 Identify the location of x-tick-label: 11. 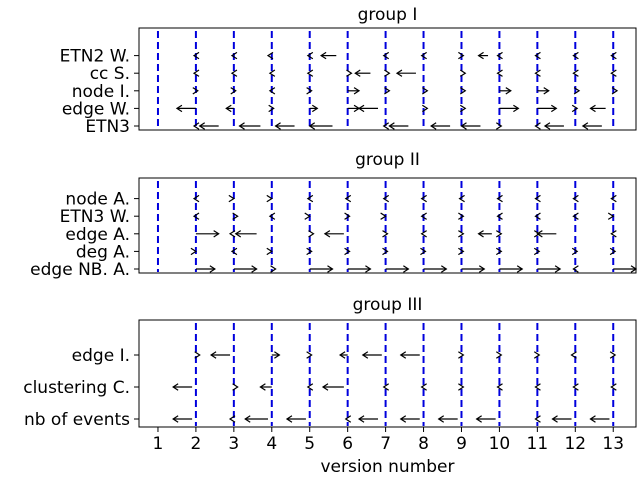
(538, 444).